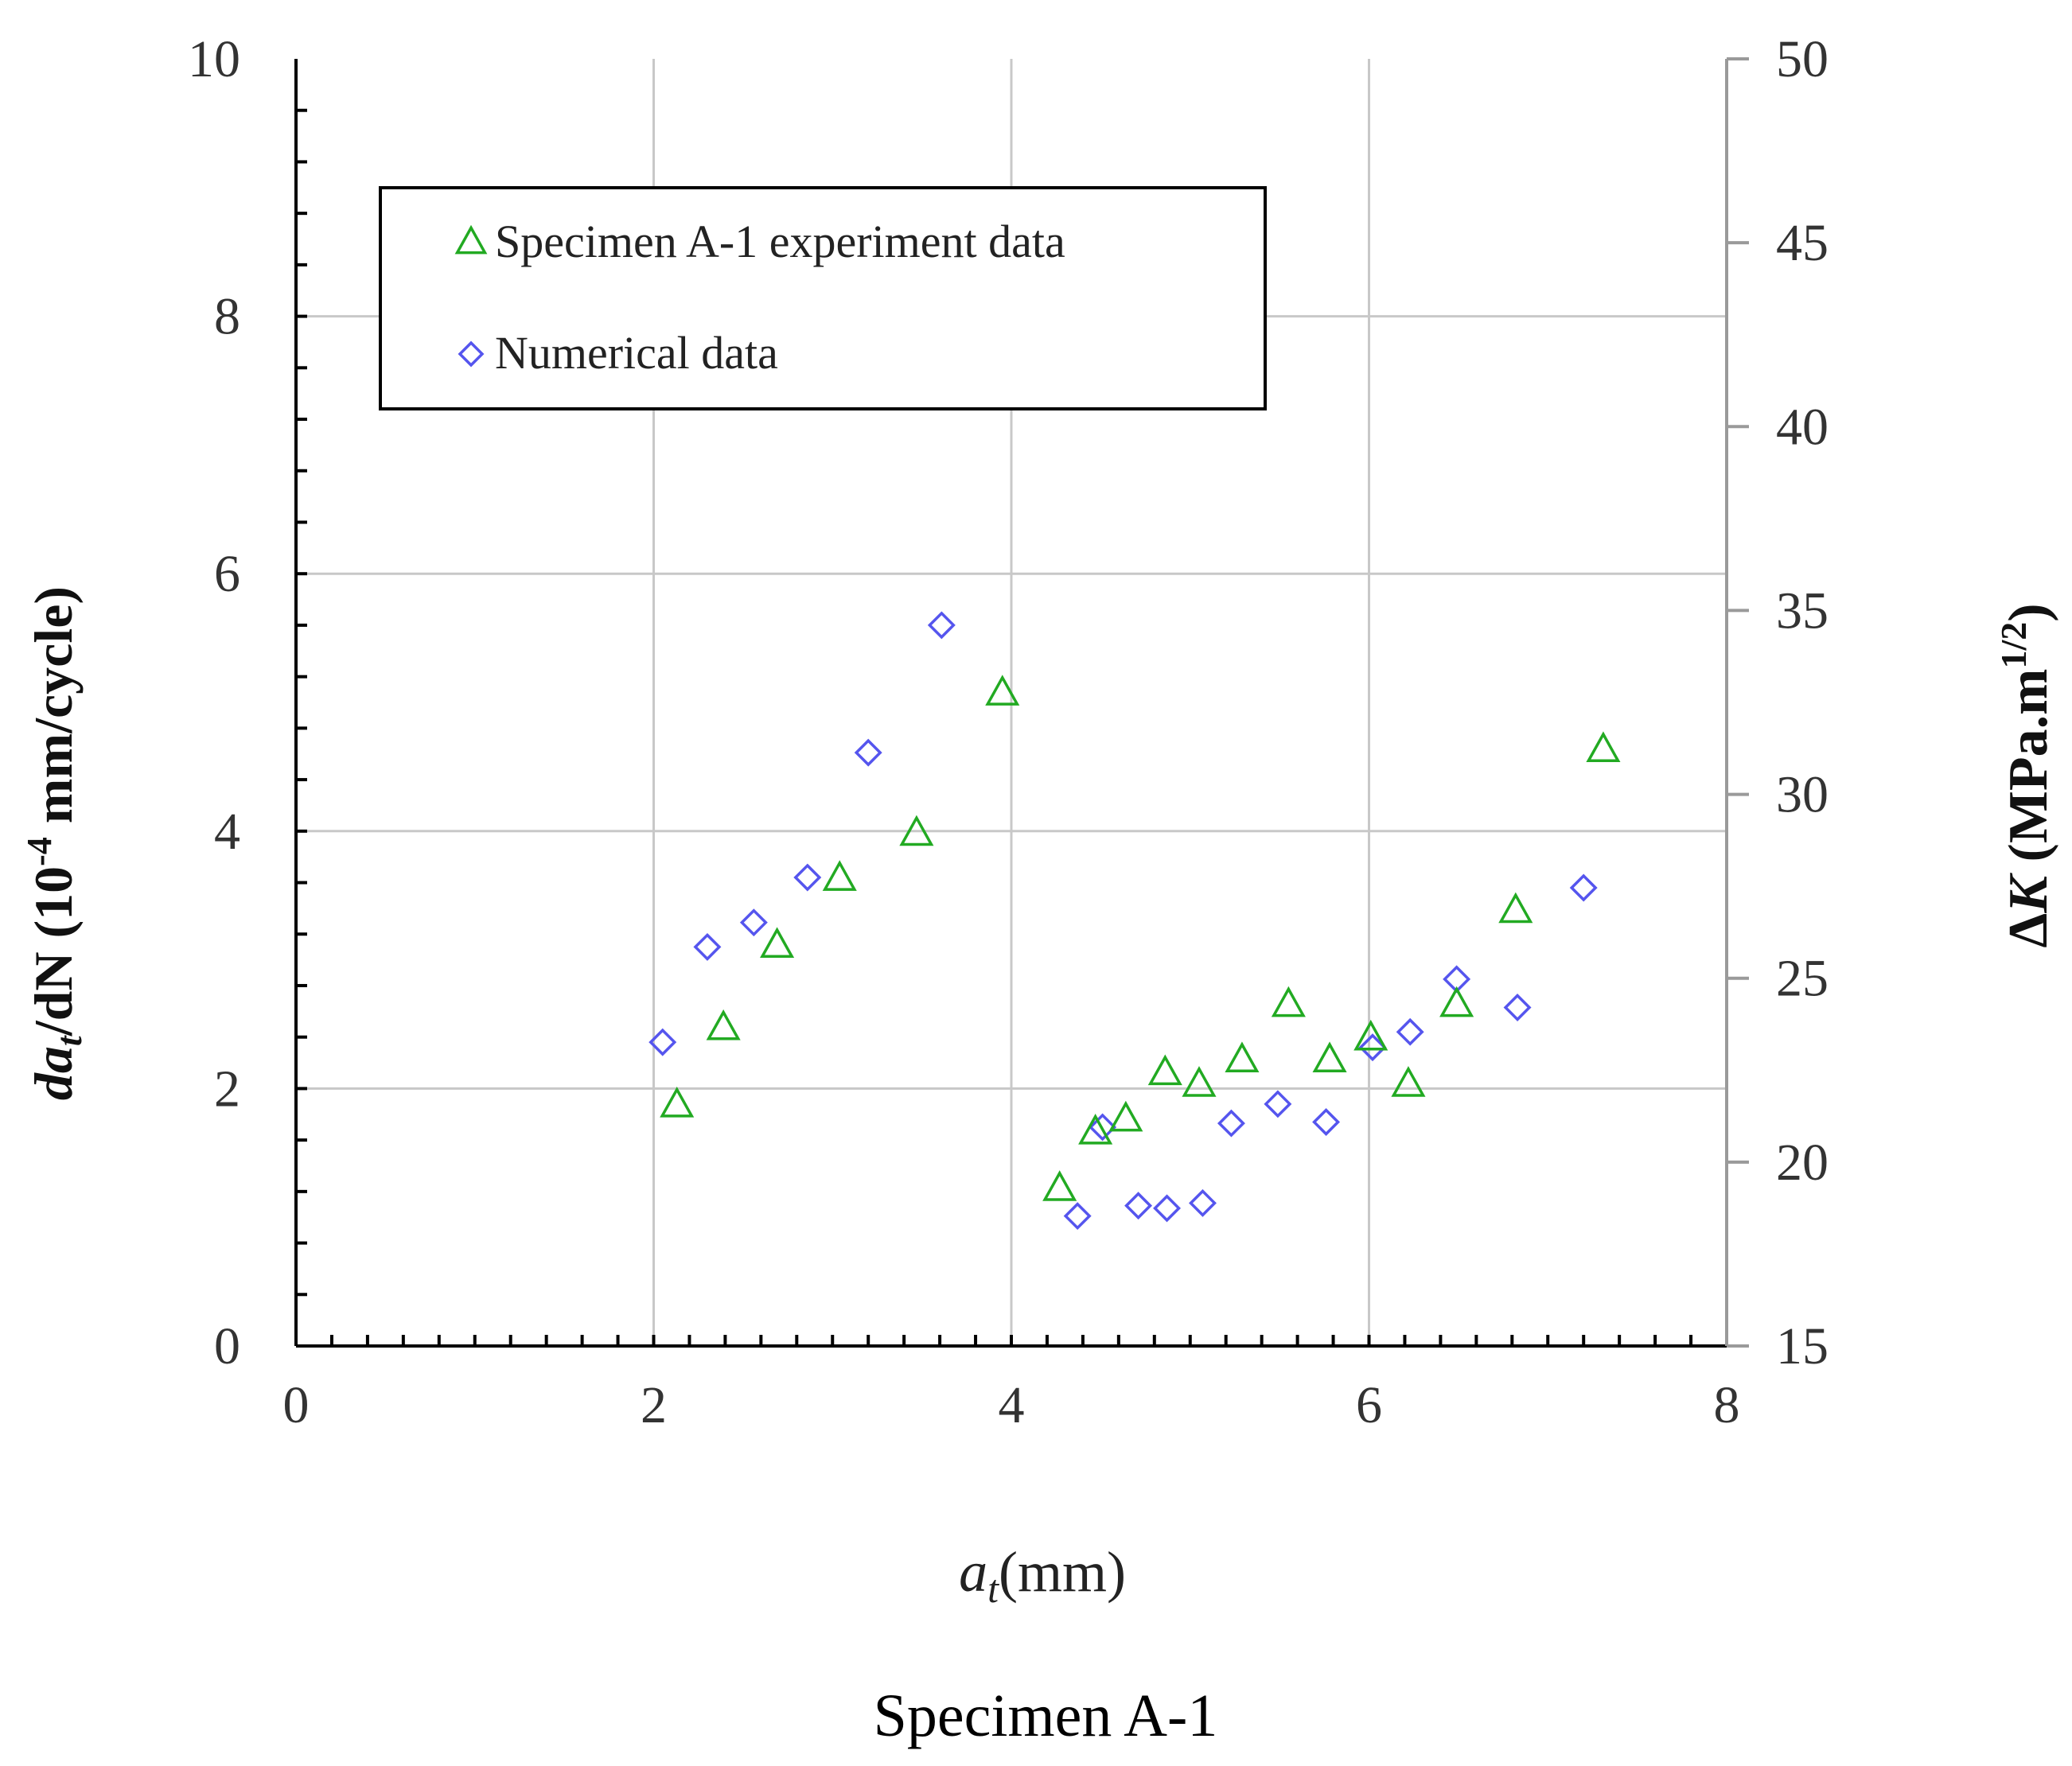 The height and width of the screenshot is (1766, 2072). I want to click on y-right-label-prefix: Δ, so click(2028, 931).